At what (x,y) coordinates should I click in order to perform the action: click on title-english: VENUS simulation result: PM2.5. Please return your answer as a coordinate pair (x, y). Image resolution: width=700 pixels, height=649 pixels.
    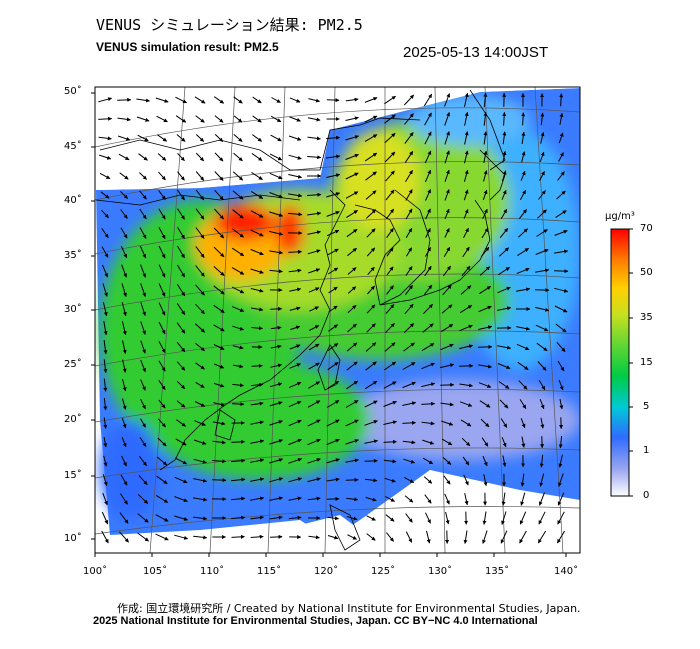
    Looking at the image, I should click on (187, 47).